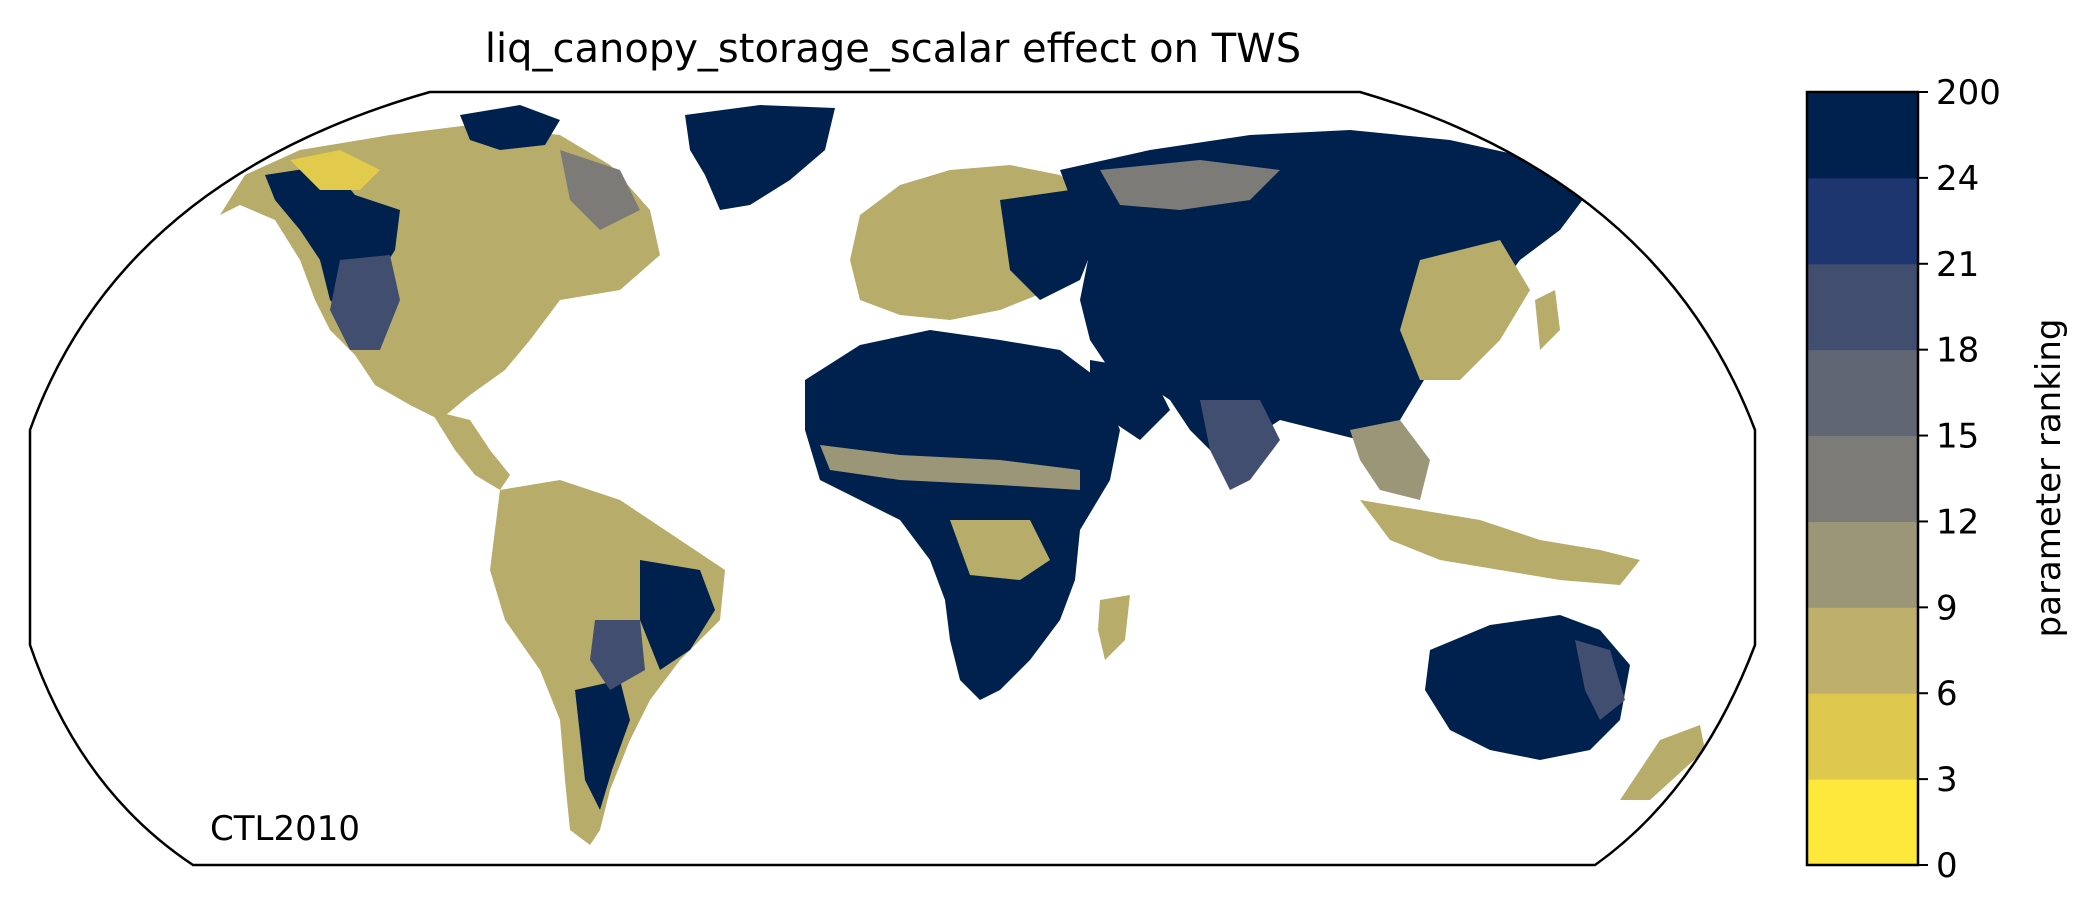 This screenshot has height=918, width=2085. Describe the element at coordinates (1957, 265) in the screenshot. I see `colorbar-tick-label: 21` at that location.